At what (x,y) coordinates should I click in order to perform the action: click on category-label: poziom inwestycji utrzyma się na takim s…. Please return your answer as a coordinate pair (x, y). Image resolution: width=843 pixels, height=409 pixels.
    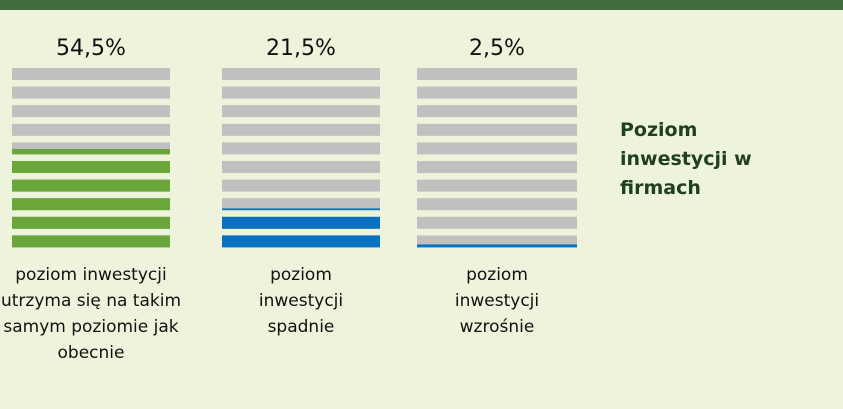
    Looking at the image, I should click on (91, 314).